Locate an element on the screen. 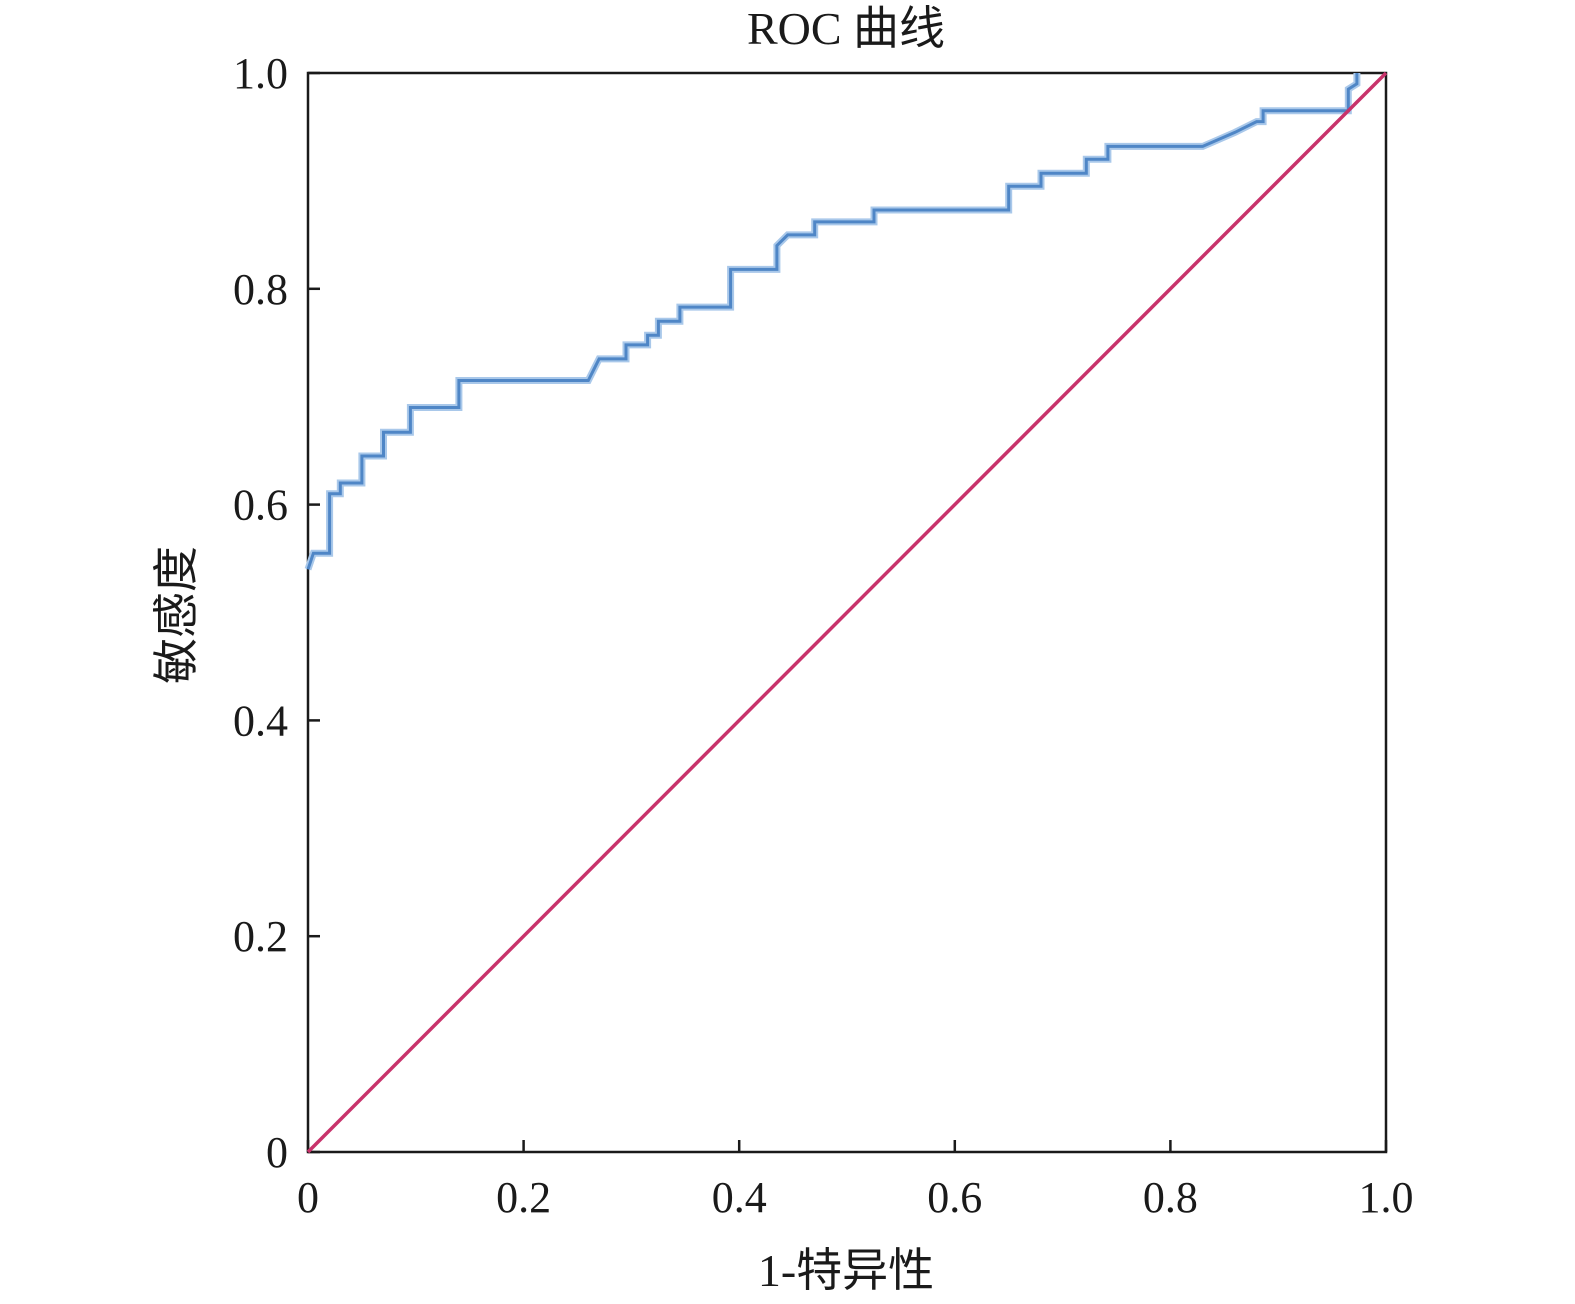 The image size is (1575, 1304). x-tick-label: 1.0 is located at coordinates (1386, 1197).